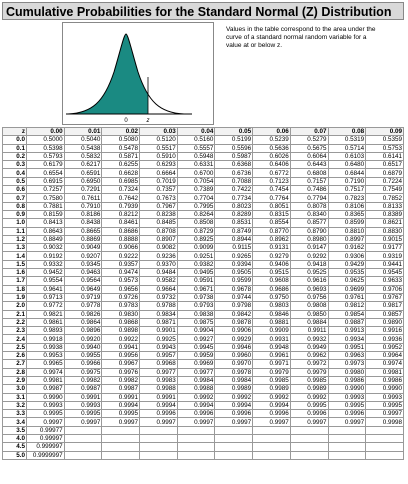 The image size is (408, 484). I want to click on probability: 0.7852, so click(384, 198).